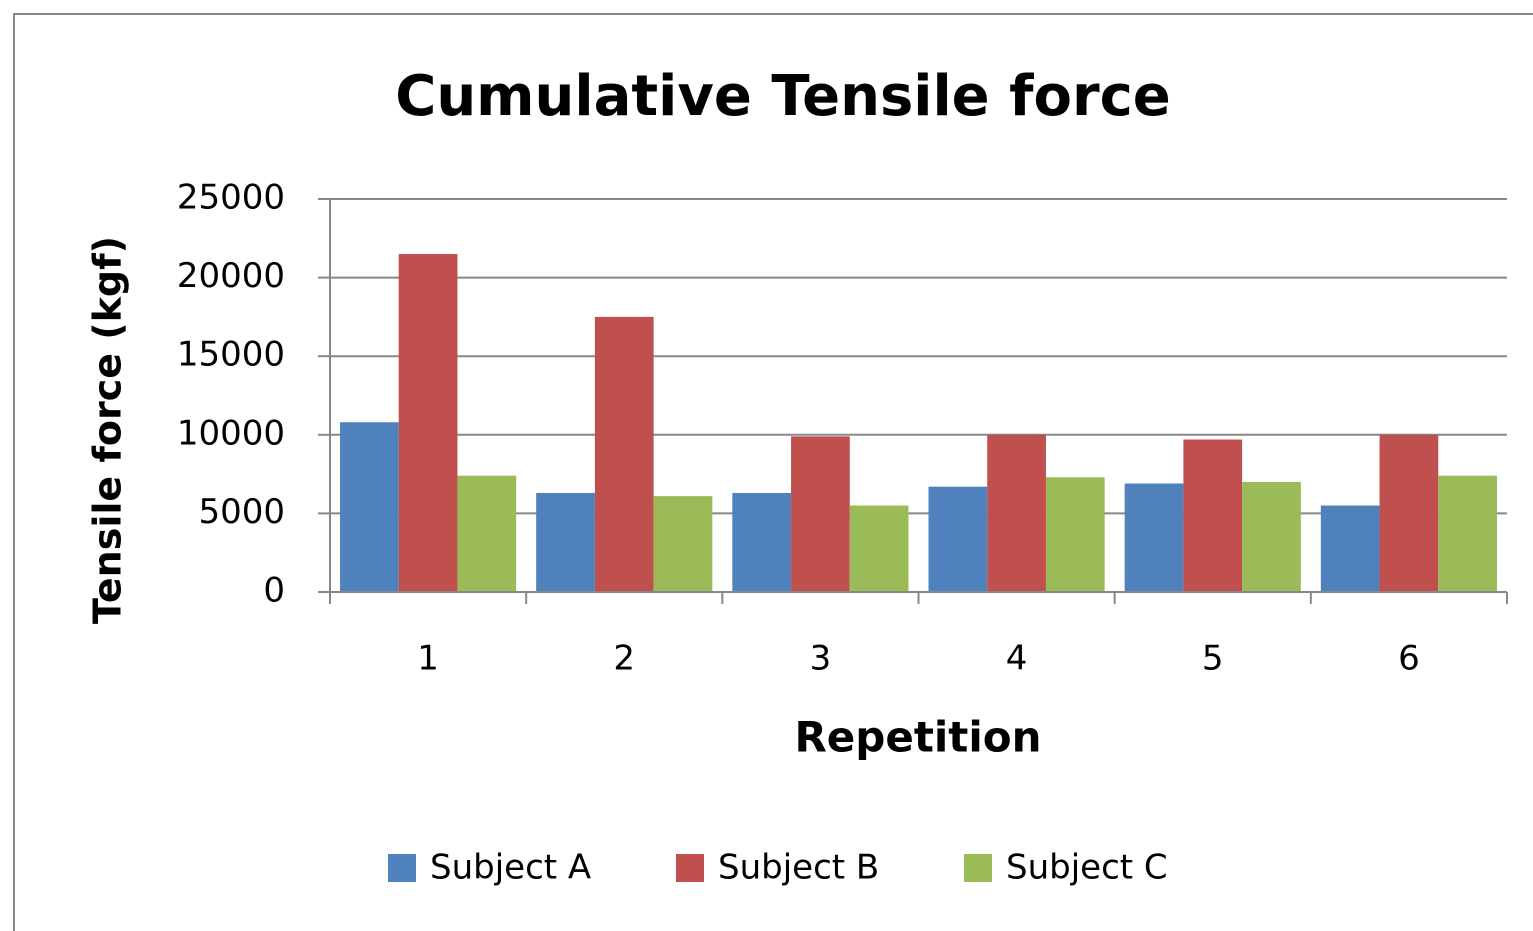  What do you see at coordinates (917, 737) in the screenshot?
I see `x-axis-title: Repetition` at bounding box center [917, 737].